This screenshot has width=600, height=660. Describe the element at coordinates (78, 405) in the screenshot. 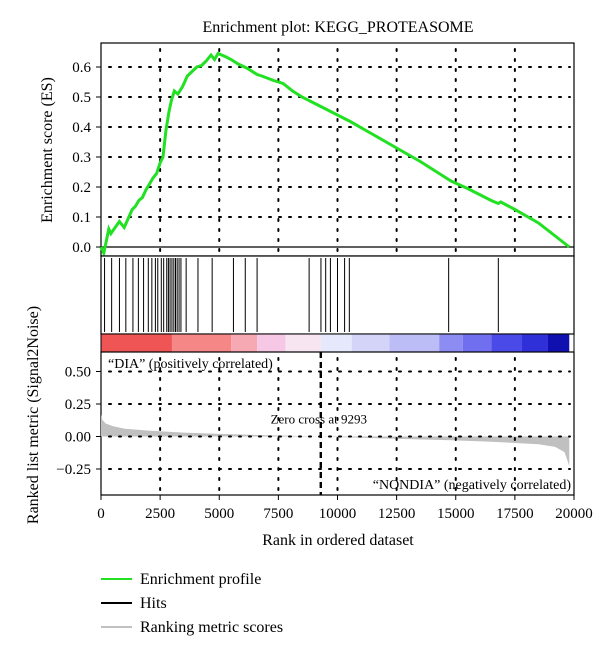

I see `metric-y-tick-label: 0.25` at that location.